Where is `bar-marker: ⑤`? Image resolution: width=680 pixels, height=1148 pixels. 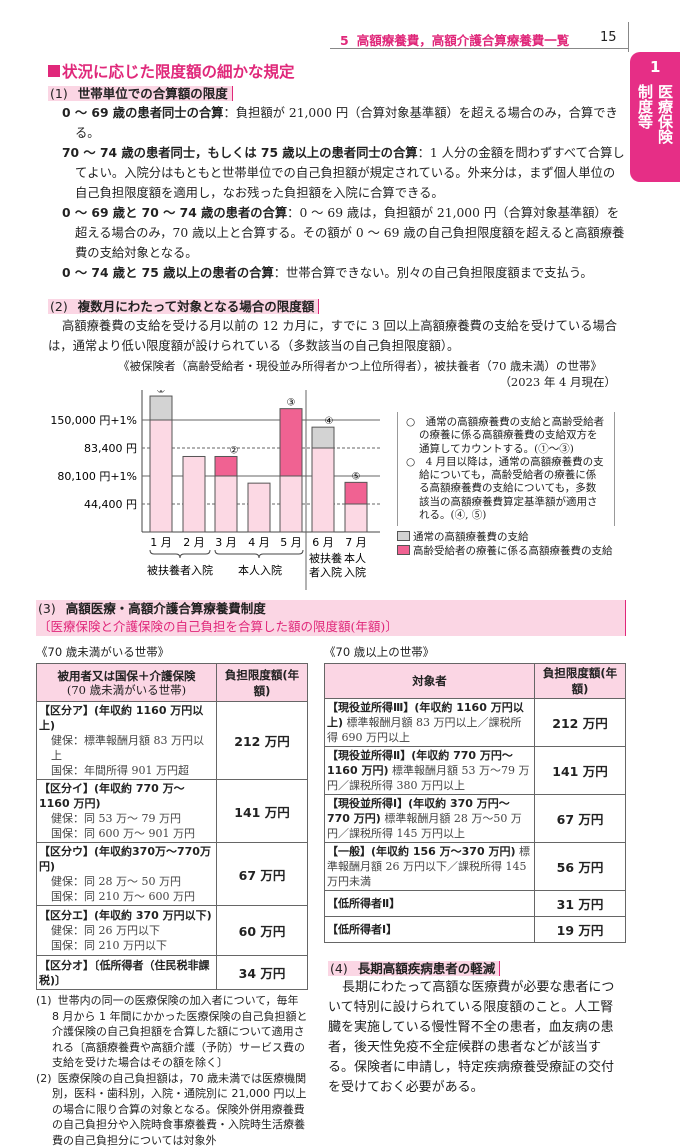 bar-marker: ⑤ is located at coordinates (356, 476).